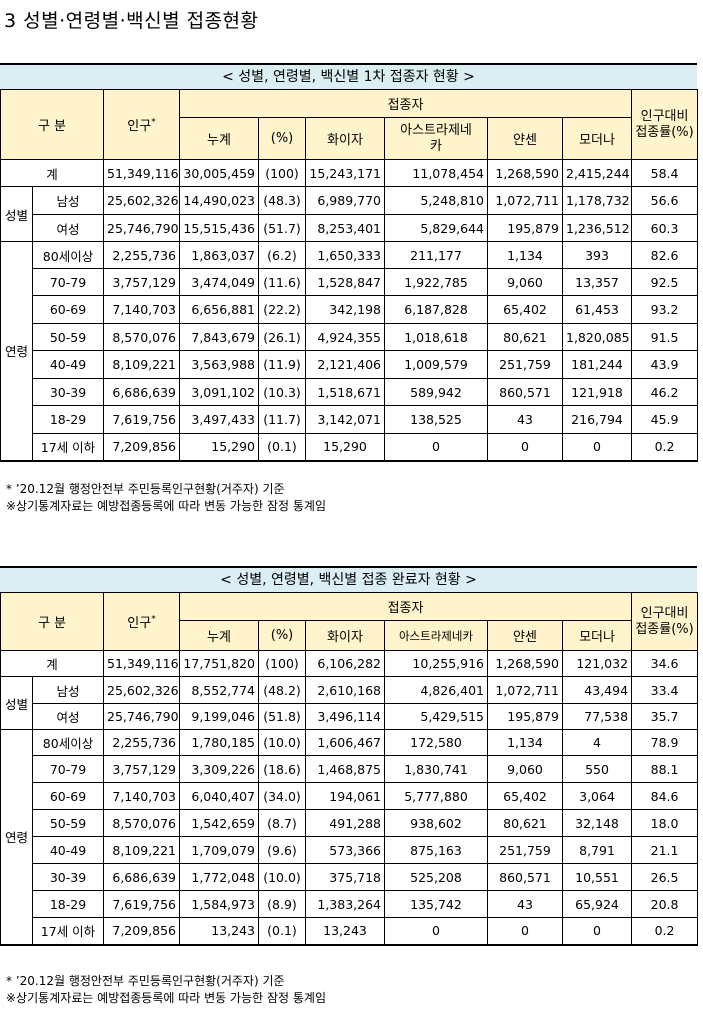 This screenshot has width=703, height=1011. What do you see at coordinates (68, 850) in the screenshot?
I see `row-label: 40-49` at bounding box center [68, 850].